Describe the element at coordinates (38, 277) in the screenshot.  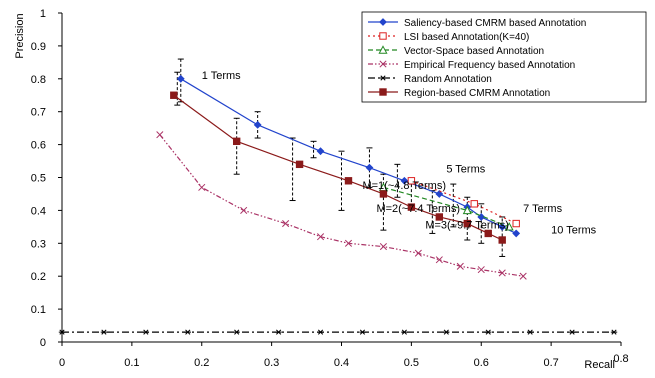
I see `y-tick-label: 0.2` at that location.